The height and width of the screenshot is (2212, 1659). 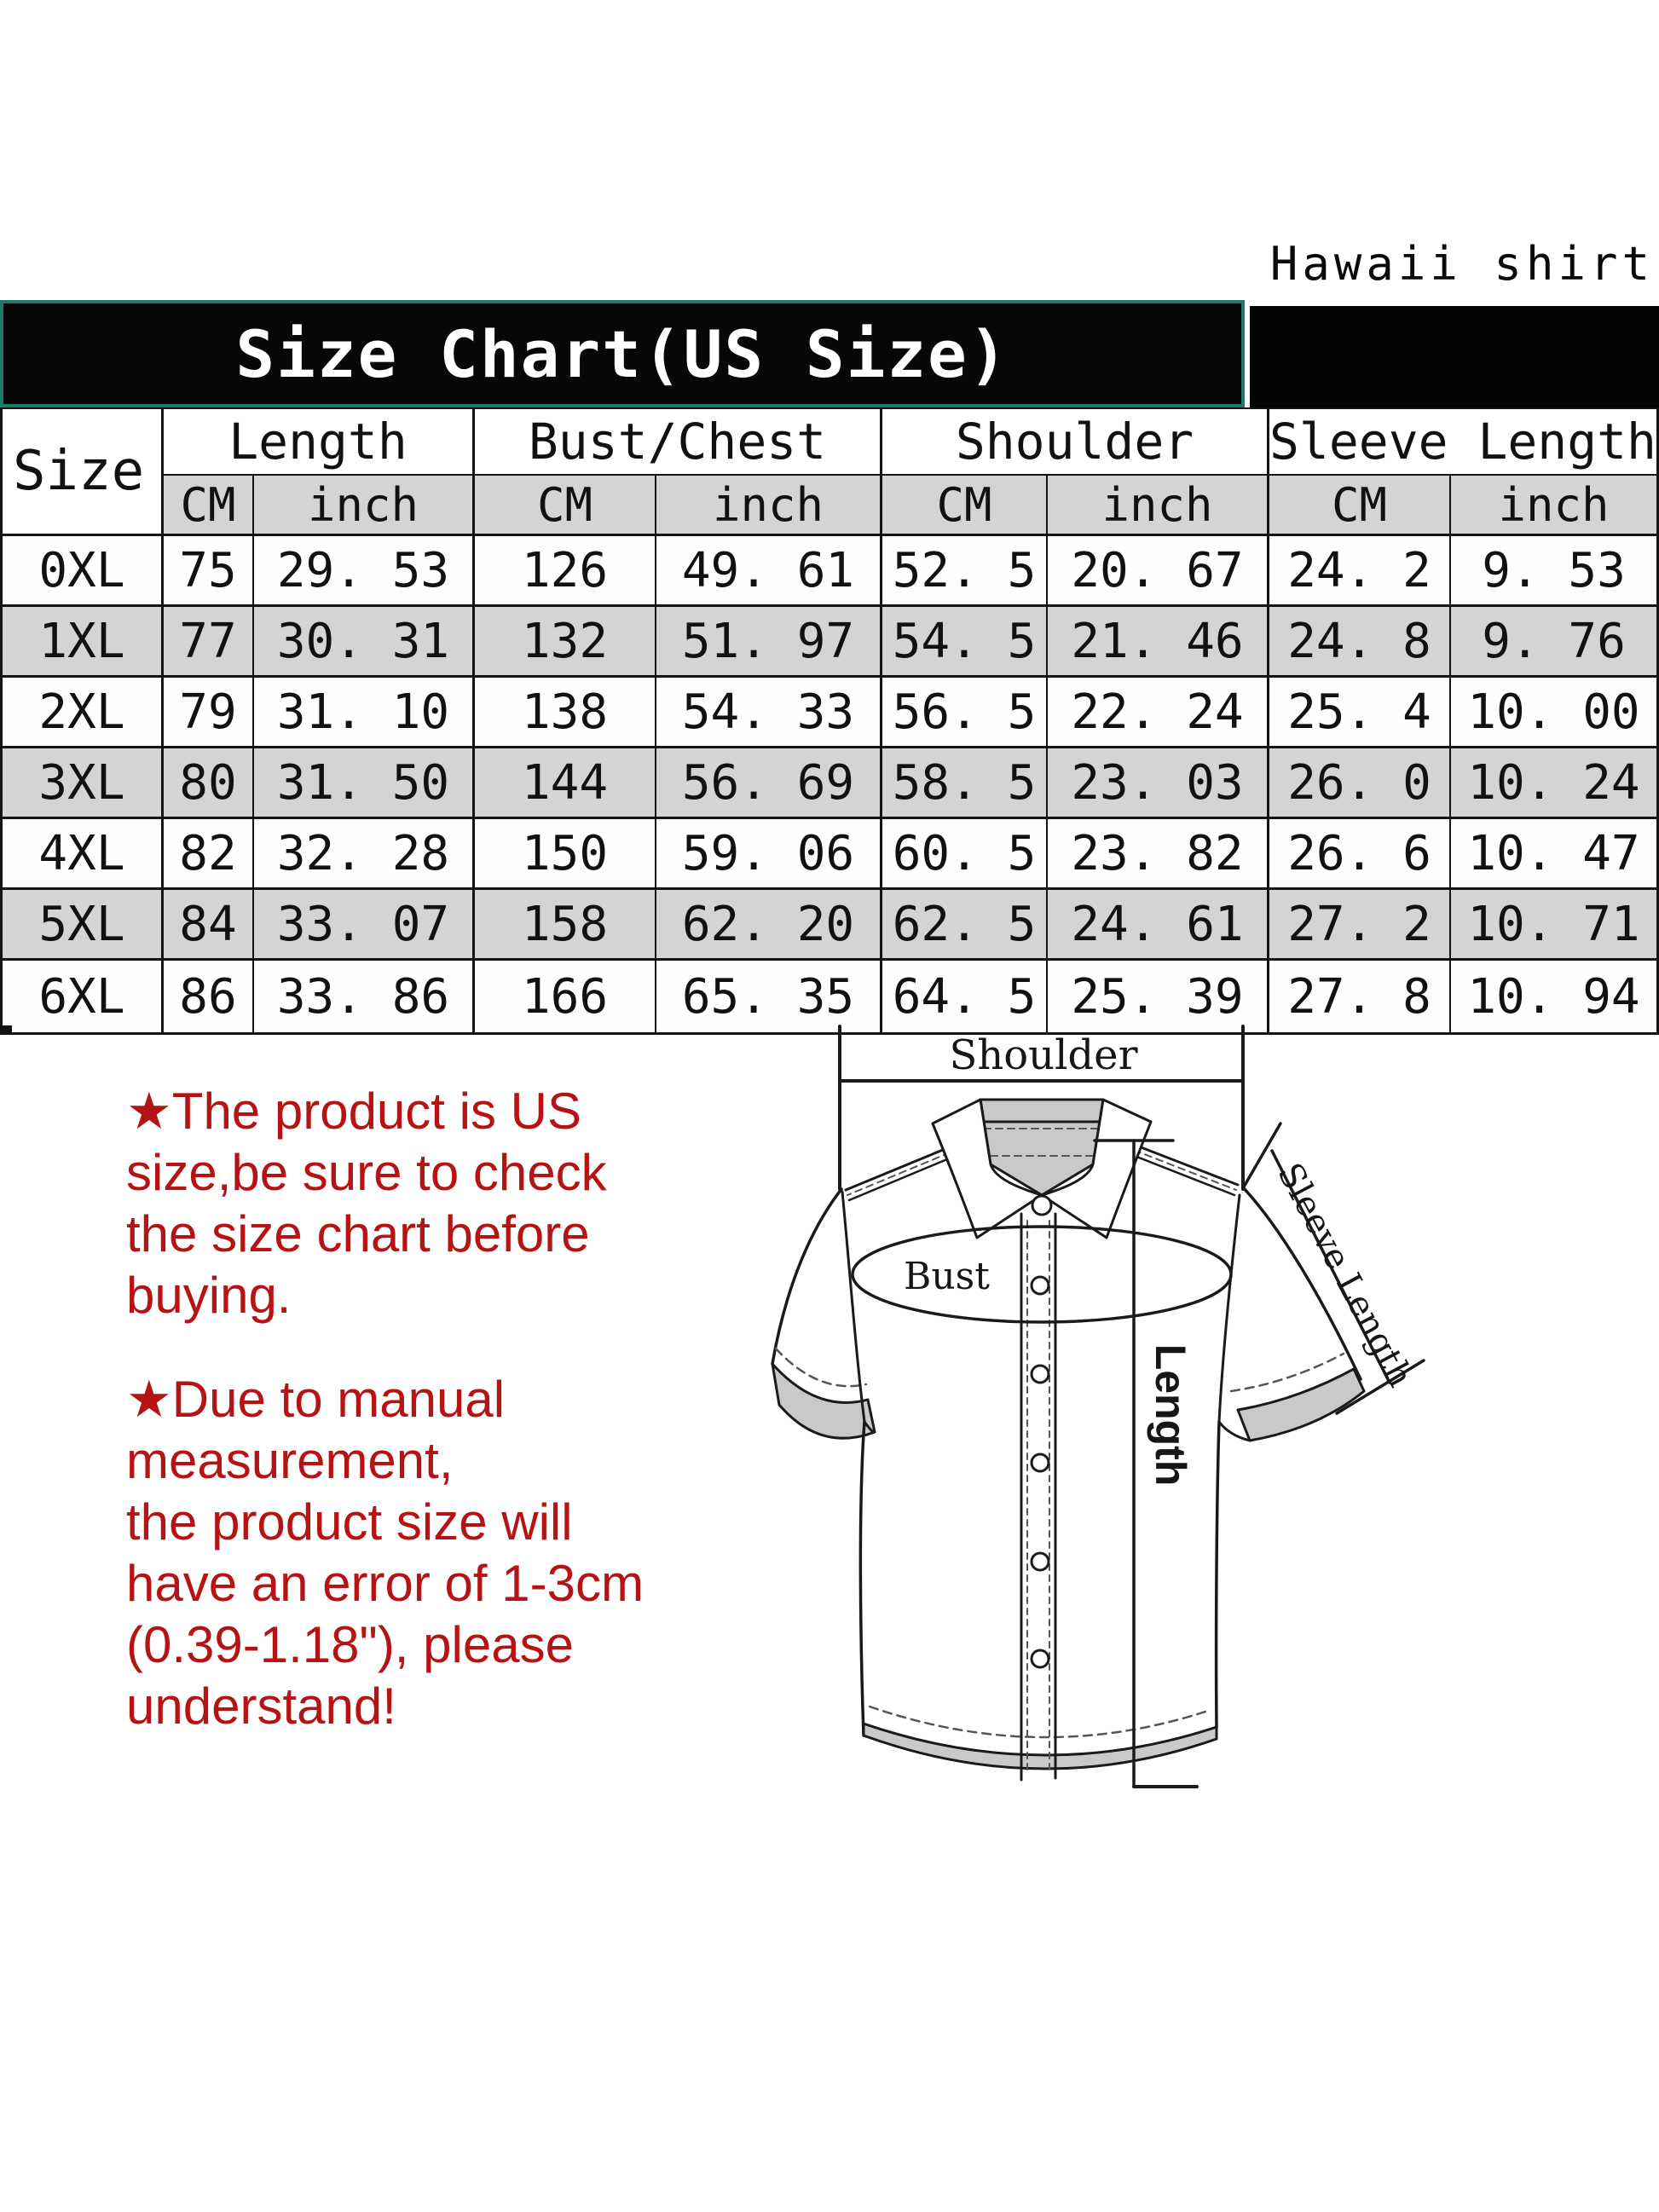 What do you see at coordinates (1042, 1274) in the screenshot?
I see `bust-measure-ellipse` at bounding box center [1042, 1274].